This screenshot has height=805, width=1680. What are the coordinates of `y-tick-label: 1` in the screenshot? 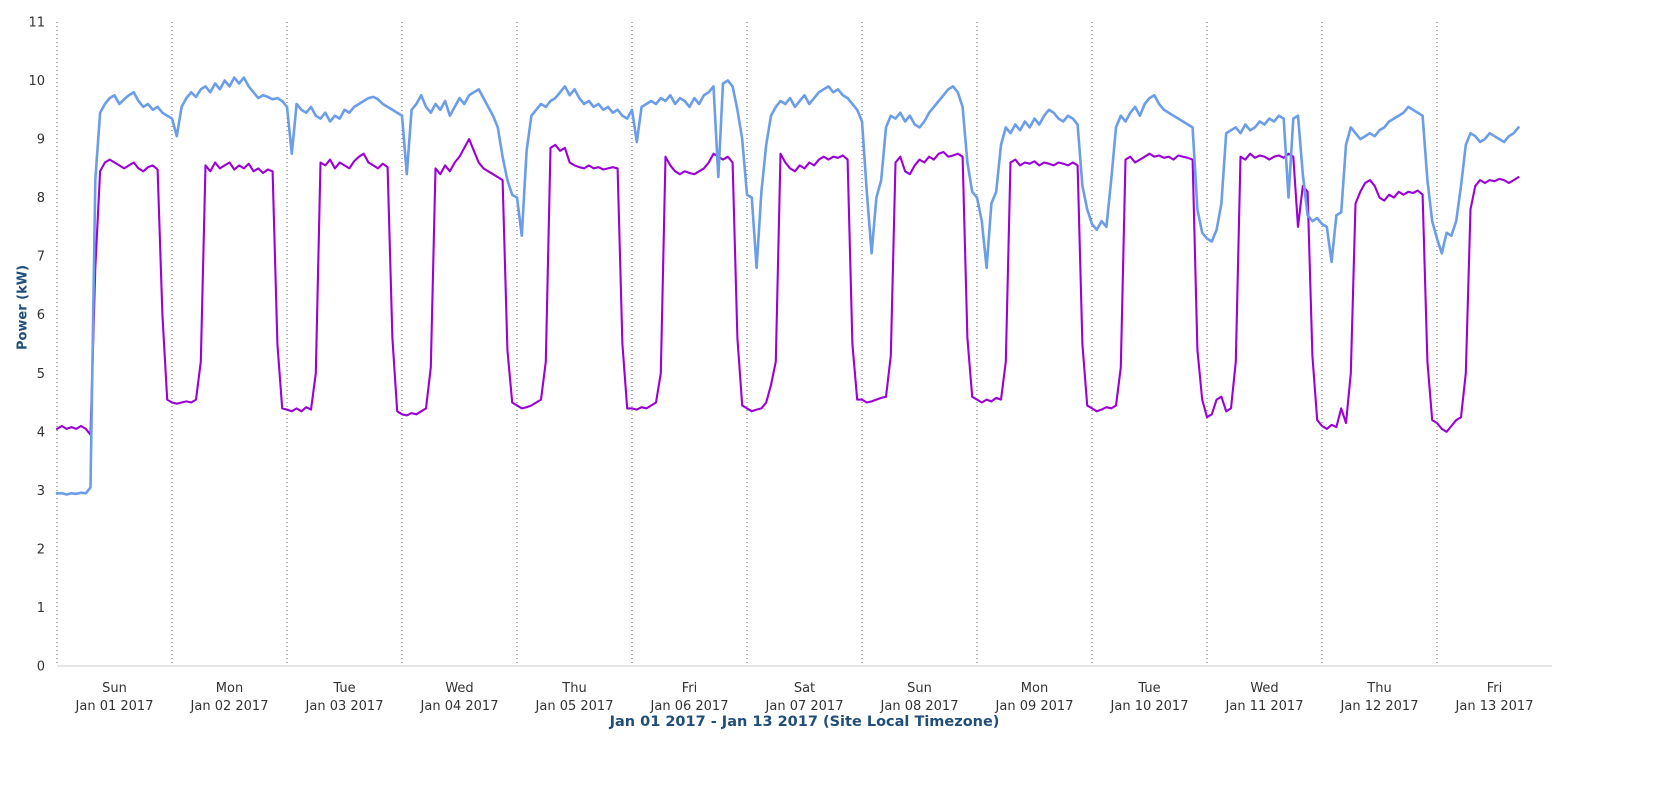 It's located at (41, 608).